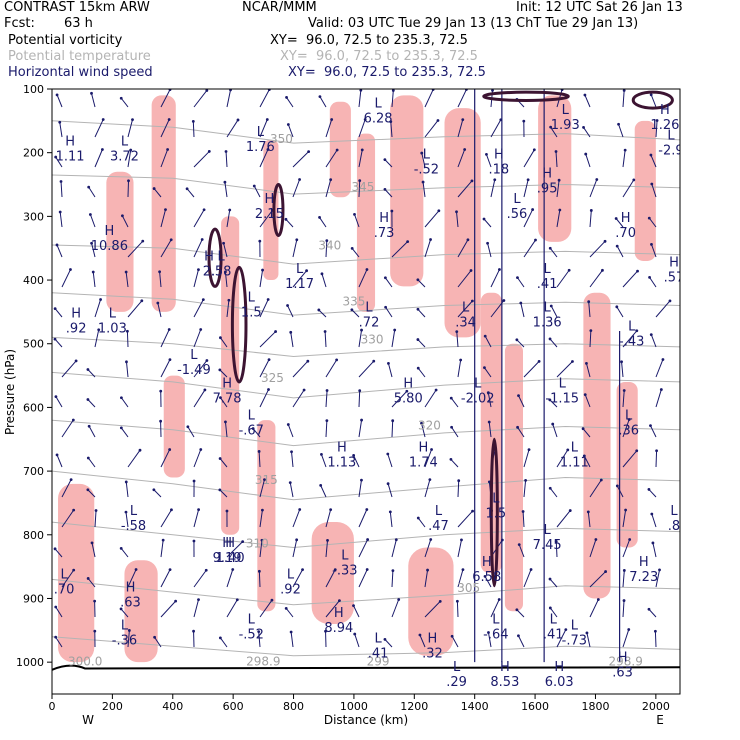 This screenshot has width=740, height=740. I want to click on extremum-value-1: 3.72, so click(124, 157).